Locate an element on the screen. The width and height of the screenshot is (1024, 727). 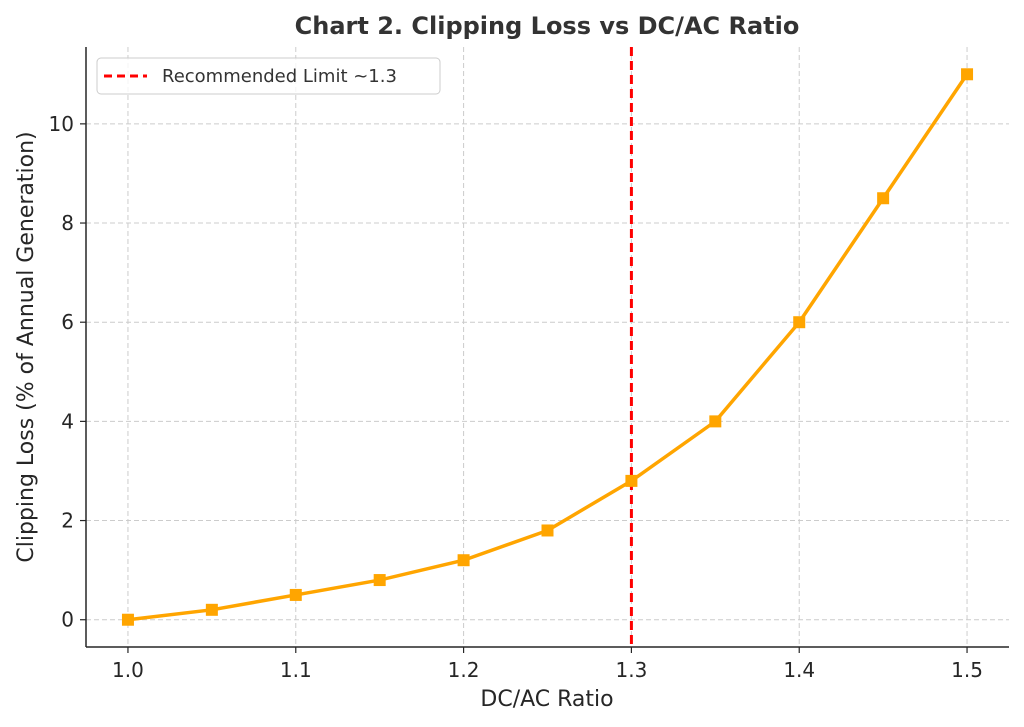
y-tick-label: 2 is located at coordinates (67, 521).